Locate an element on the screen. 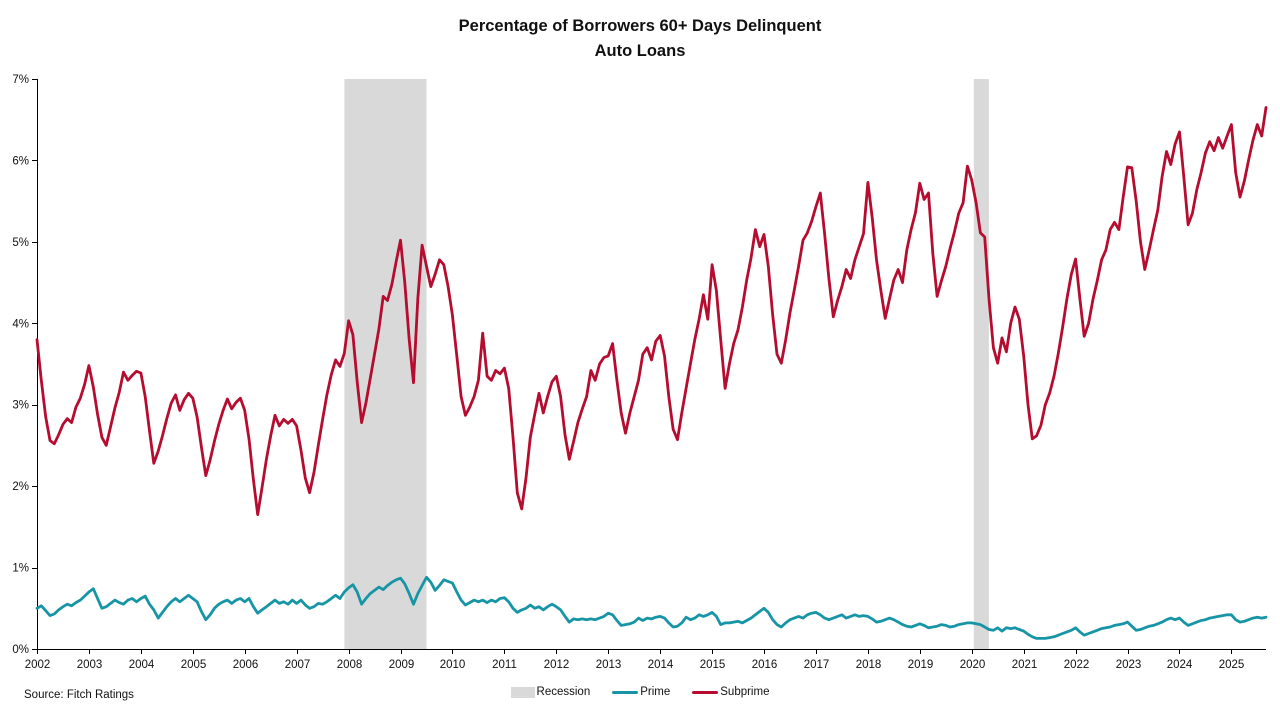 The height and width of the screenshot is (720, 1280). x-tick-label: 2018 is located at coordinates (869, 665).